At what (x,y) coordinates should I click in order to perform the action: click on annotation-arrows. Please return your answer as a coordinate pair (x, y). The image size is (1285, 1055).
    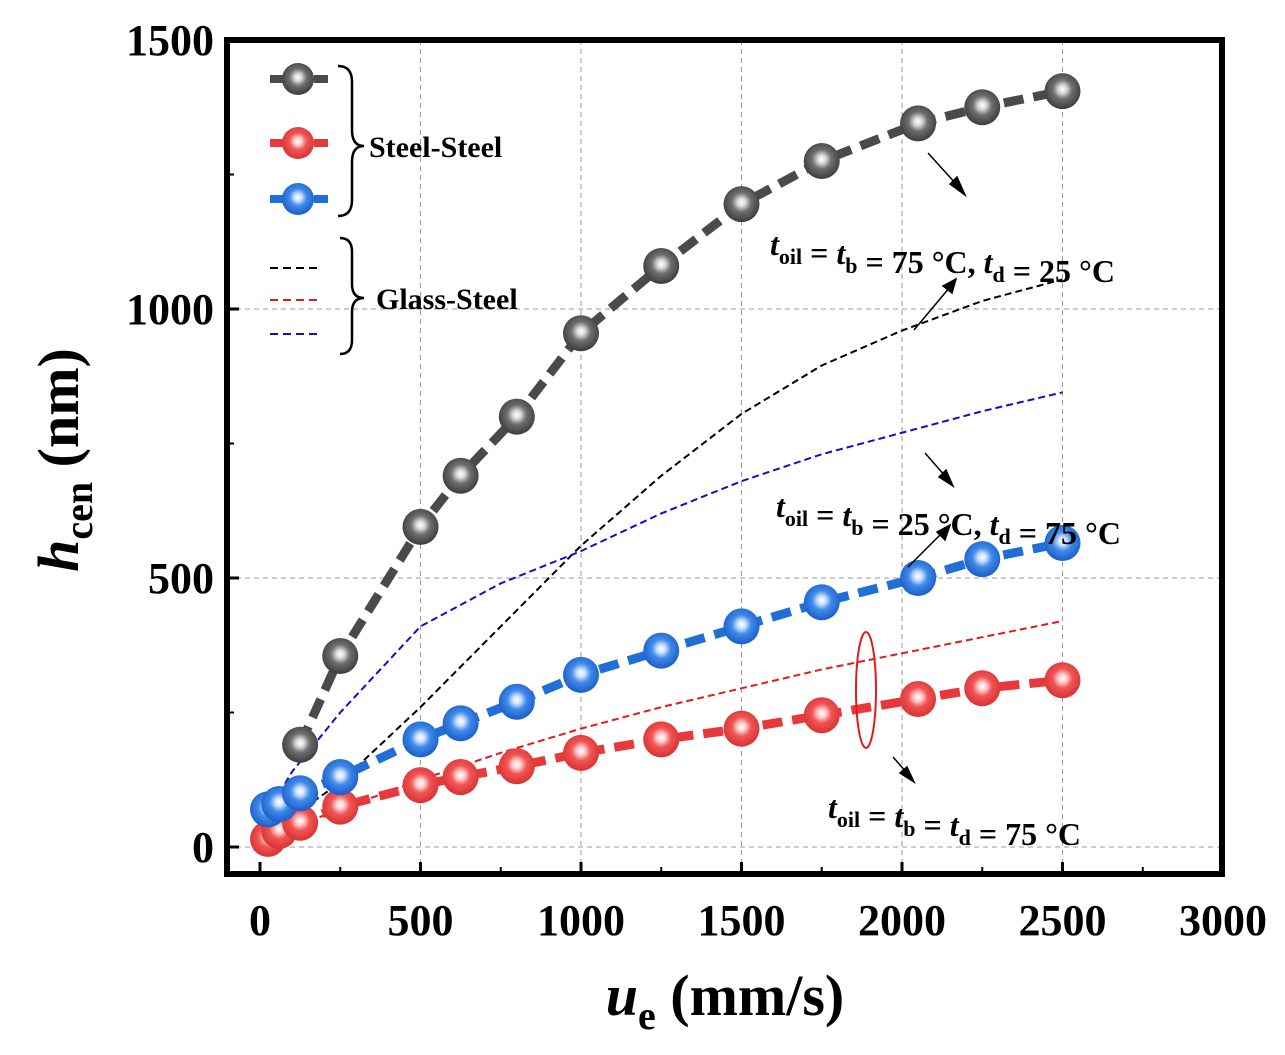
    Looking at the image, I should click on (929, 468).